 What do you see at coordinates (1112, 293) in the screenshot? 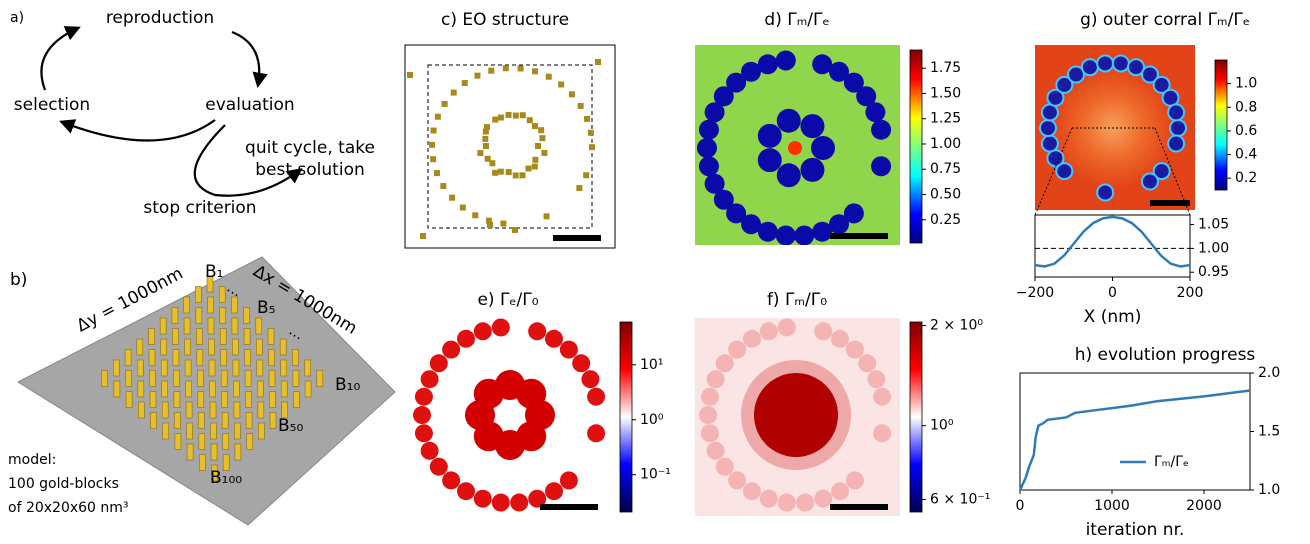
I see `tick-label: 0` at bounding box center [1112, 293].